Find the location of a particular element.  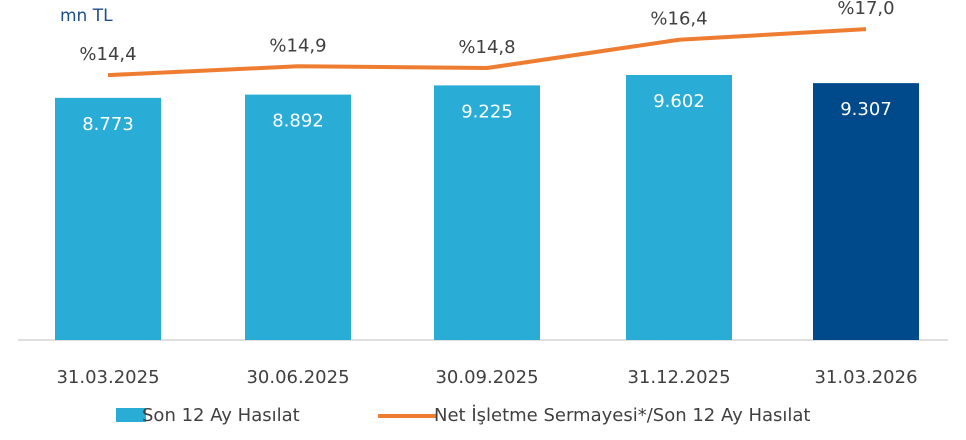

line is located at coordinates (487, 52).